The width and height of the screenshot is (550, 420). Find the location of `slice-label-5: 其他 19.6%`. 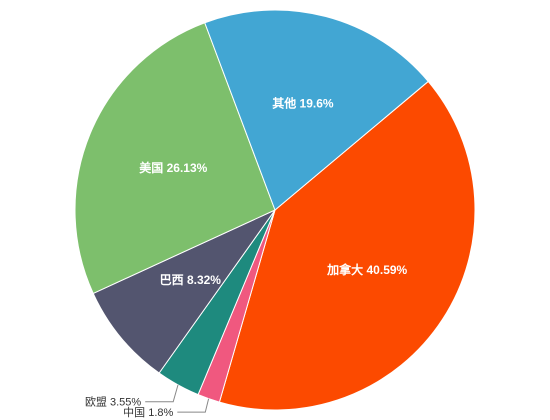

slice-label-5: 其他 19.6% is located at coordinates (303, 103).